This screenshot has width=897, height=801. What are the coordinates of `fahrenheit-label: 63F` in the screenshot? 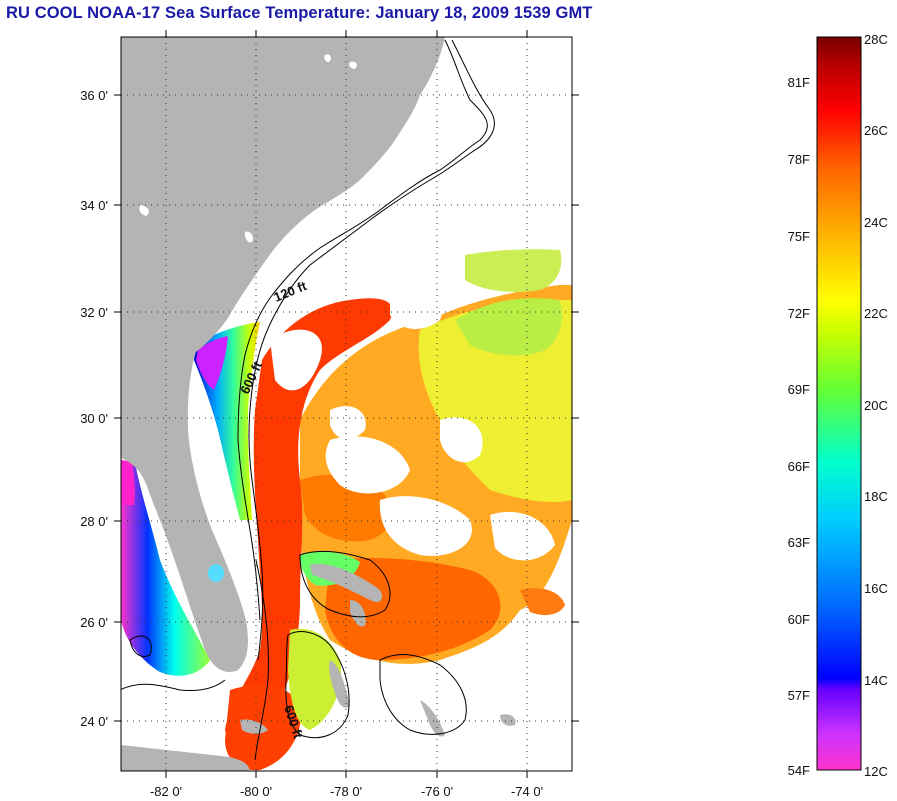 It's located at (799, 542).